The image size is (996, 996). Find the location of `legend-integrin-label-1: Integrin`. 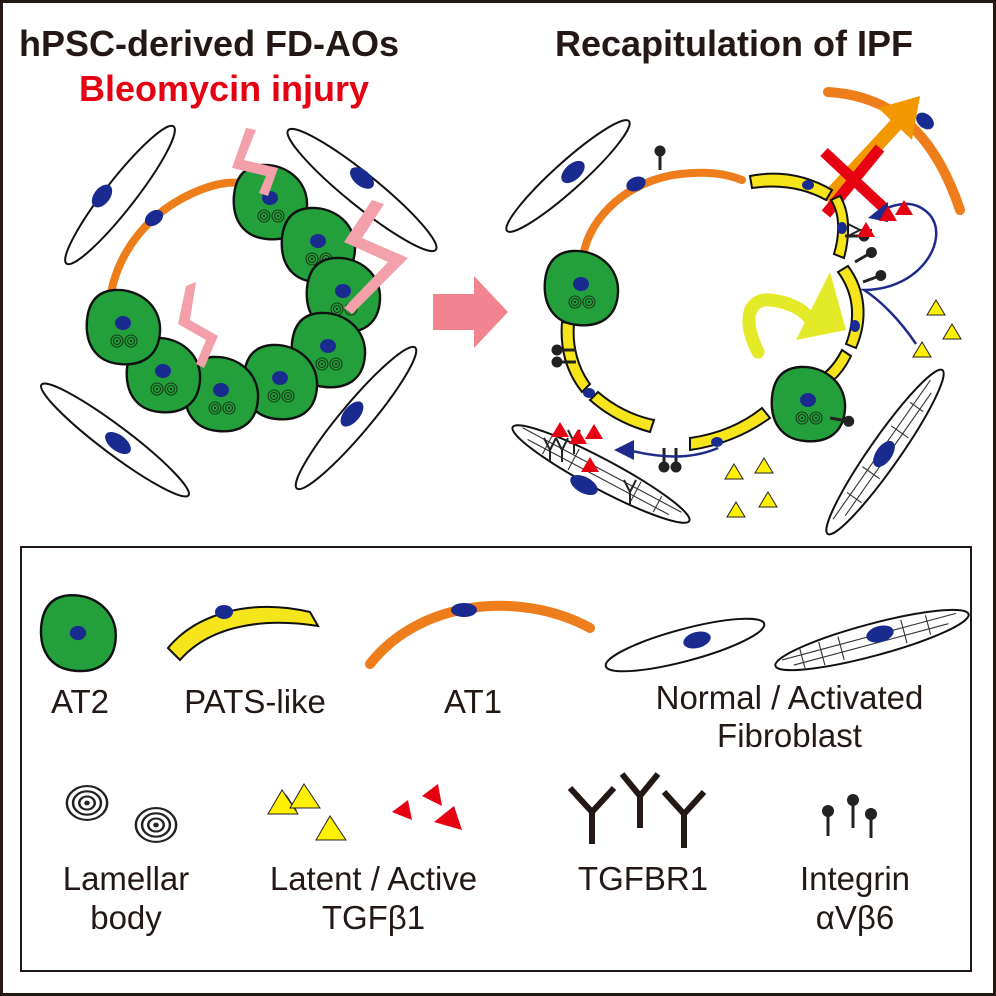

legend-integrin-label-1: Integrin is located at coordinates (855, 878).